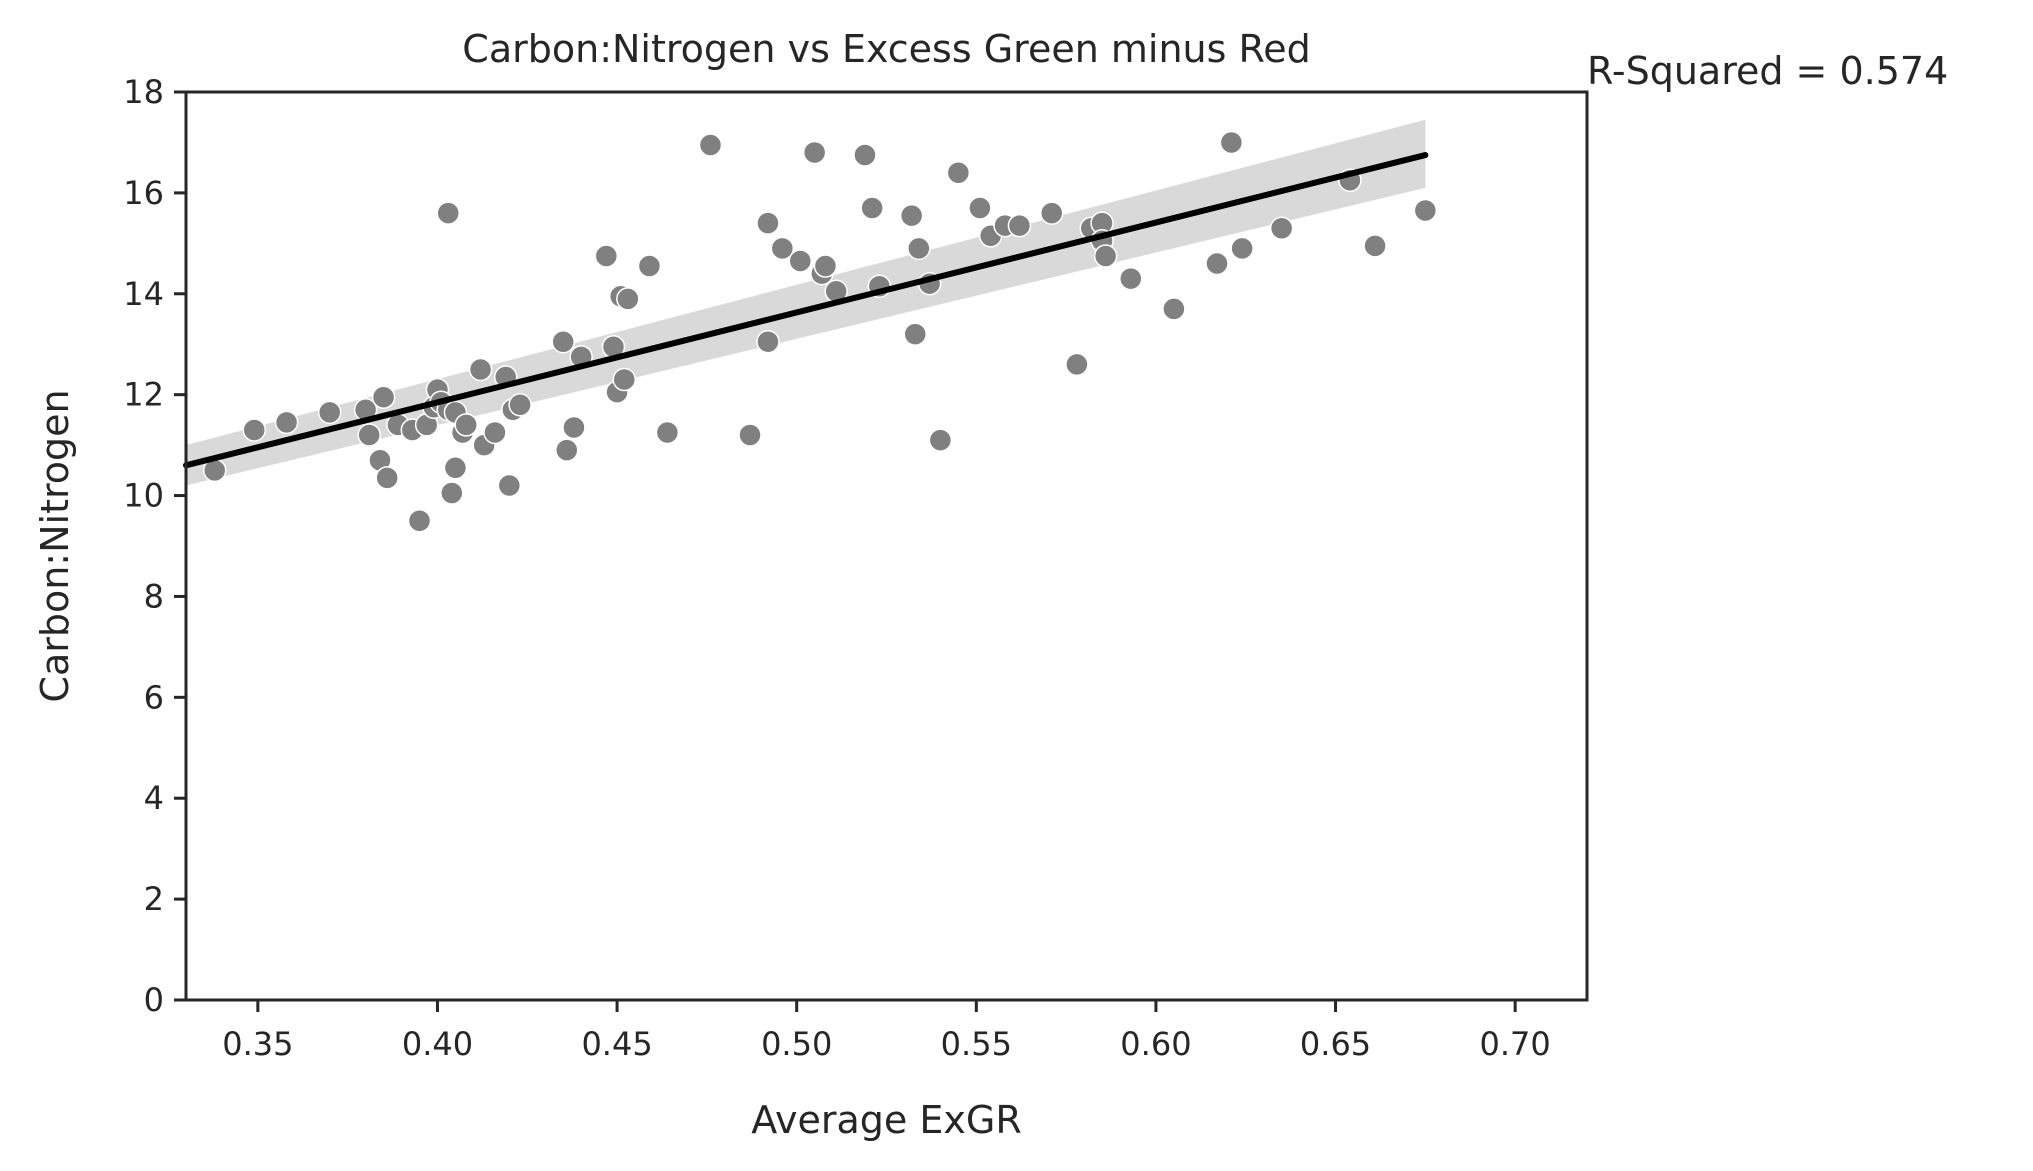 This screenshot has height=1171, width=2033. What do you see at coordinates (154, 899) in the screenshot?
I see `y-tick-label: 2` at bounding box center [154, 899].